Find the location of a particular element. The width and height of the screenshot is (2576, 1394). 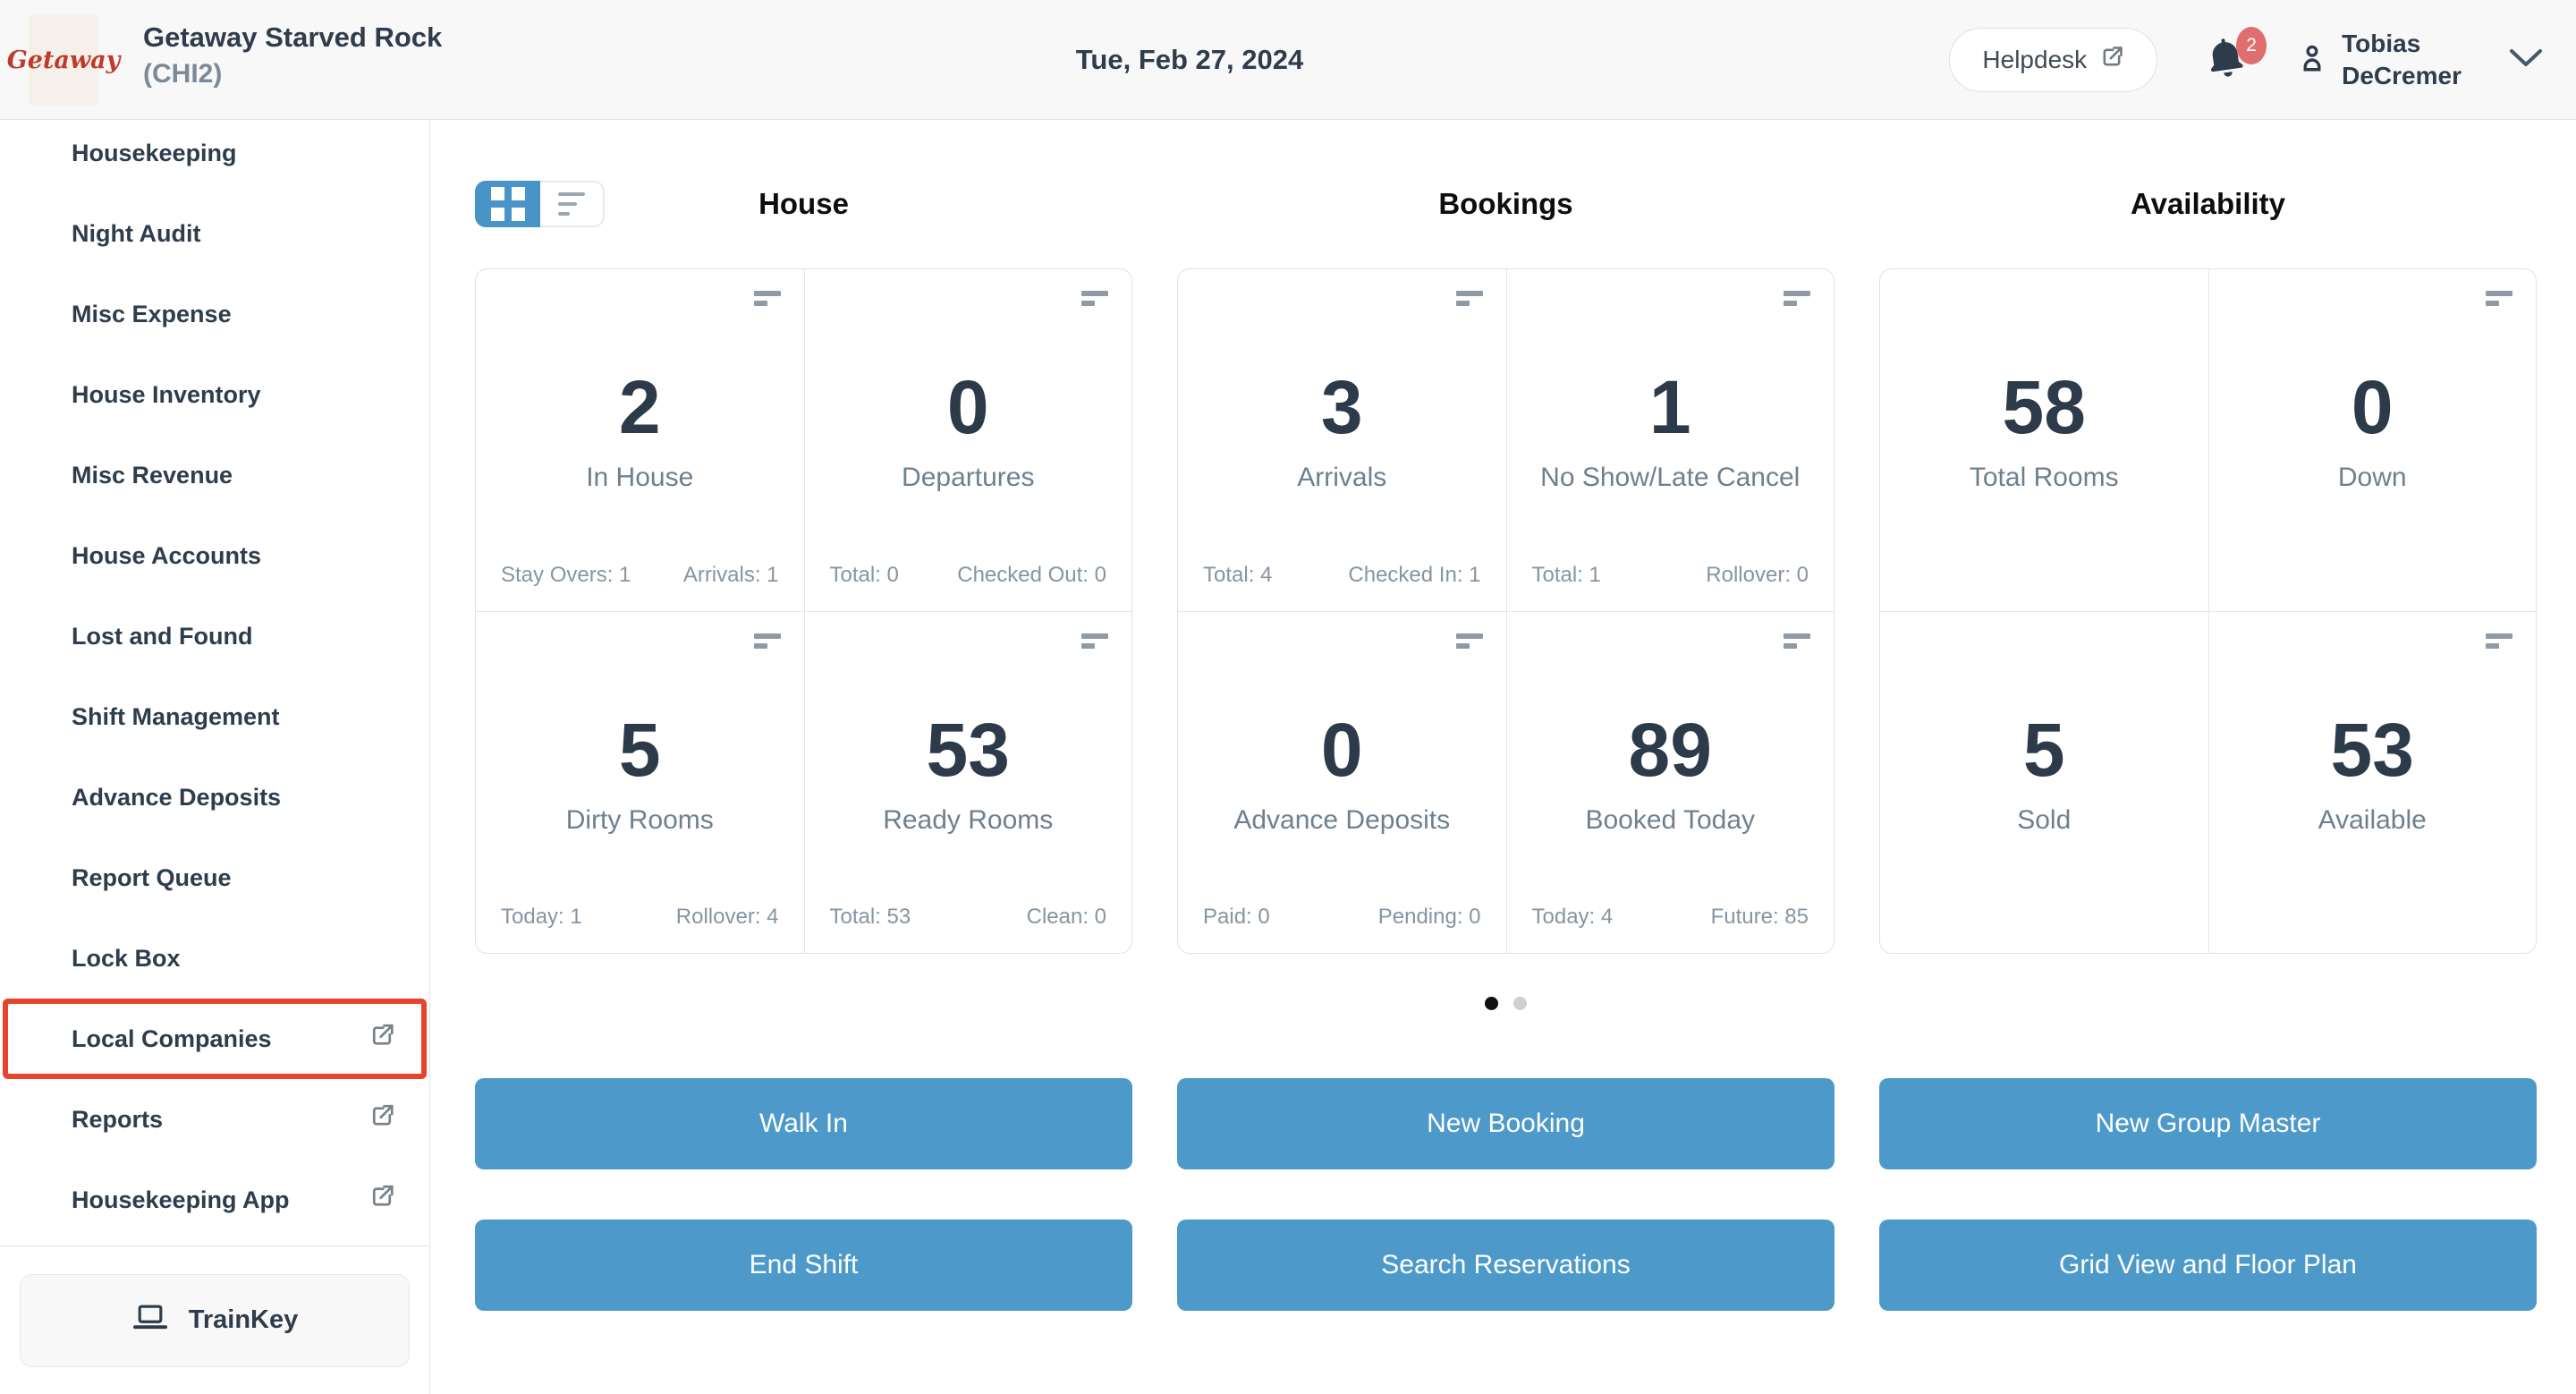

section-title-availability: Availability is located at coordinates (2207, 203).